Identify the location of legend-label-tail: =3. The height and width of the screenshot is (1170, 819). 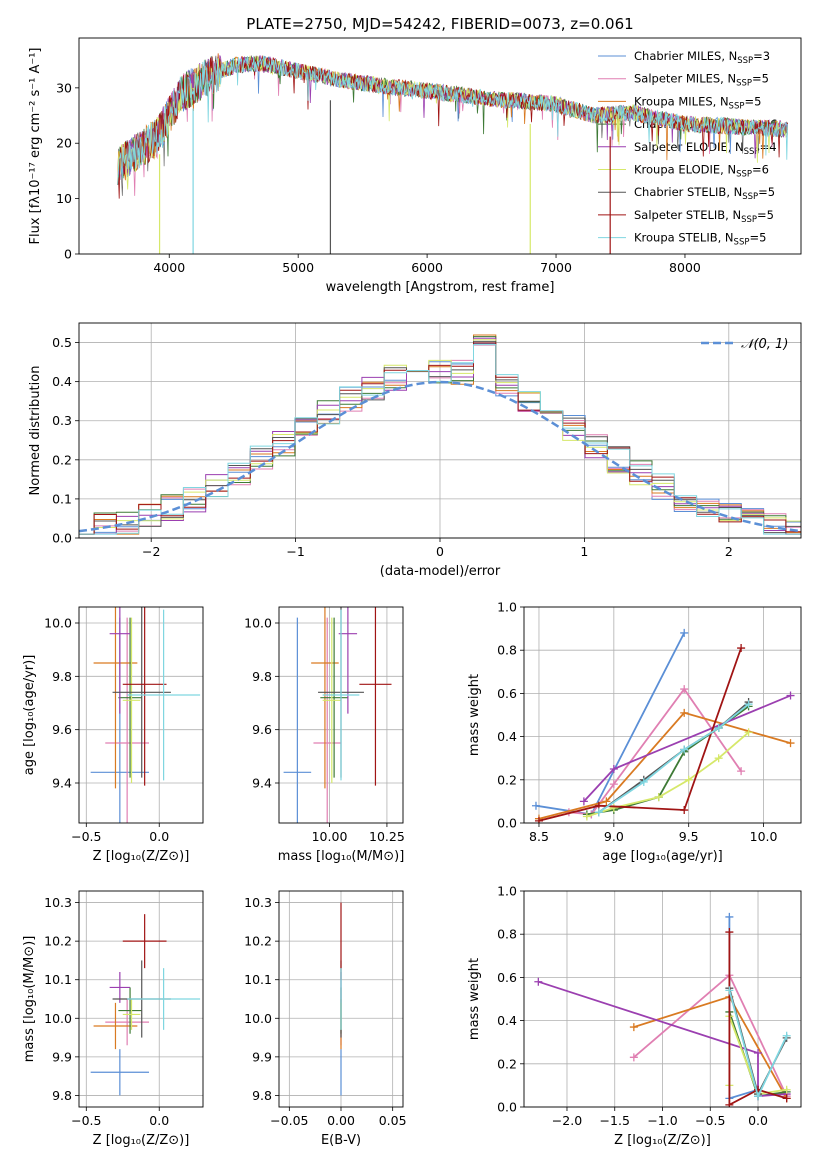
(761, 56).